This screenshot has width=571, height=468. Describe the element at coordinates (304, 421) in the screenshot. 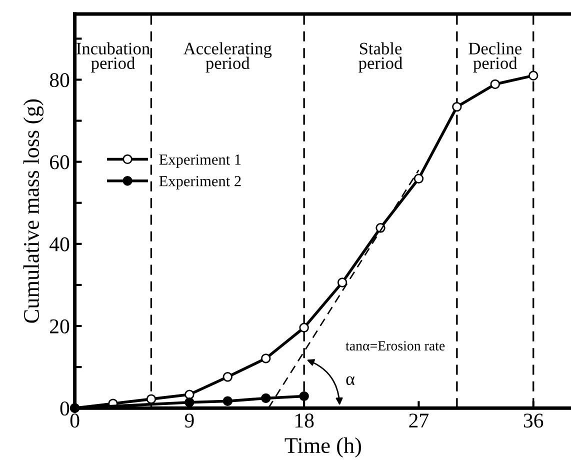

I see `x-tick-label: 18` at that location.